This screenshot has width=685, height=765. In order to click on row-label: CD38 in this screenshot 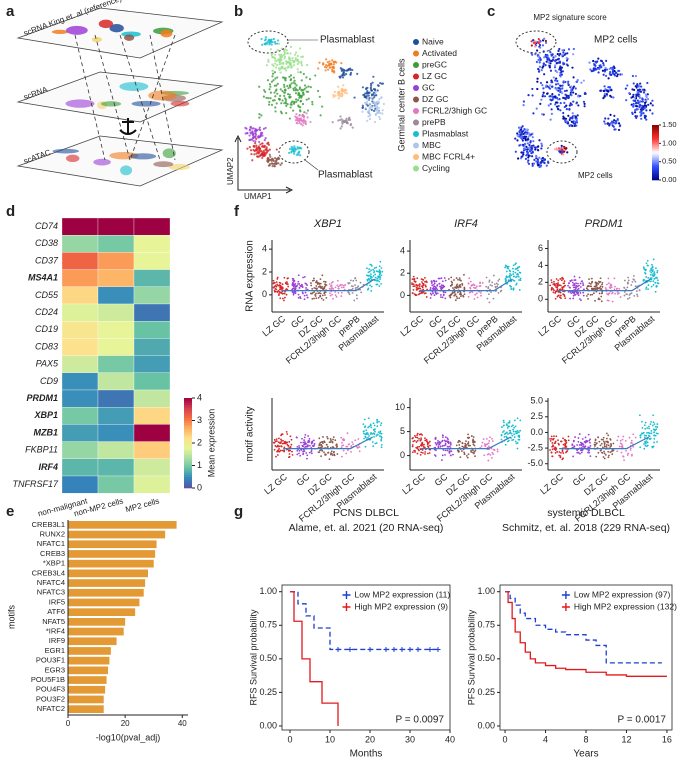, I will do `click(46, 243)`.